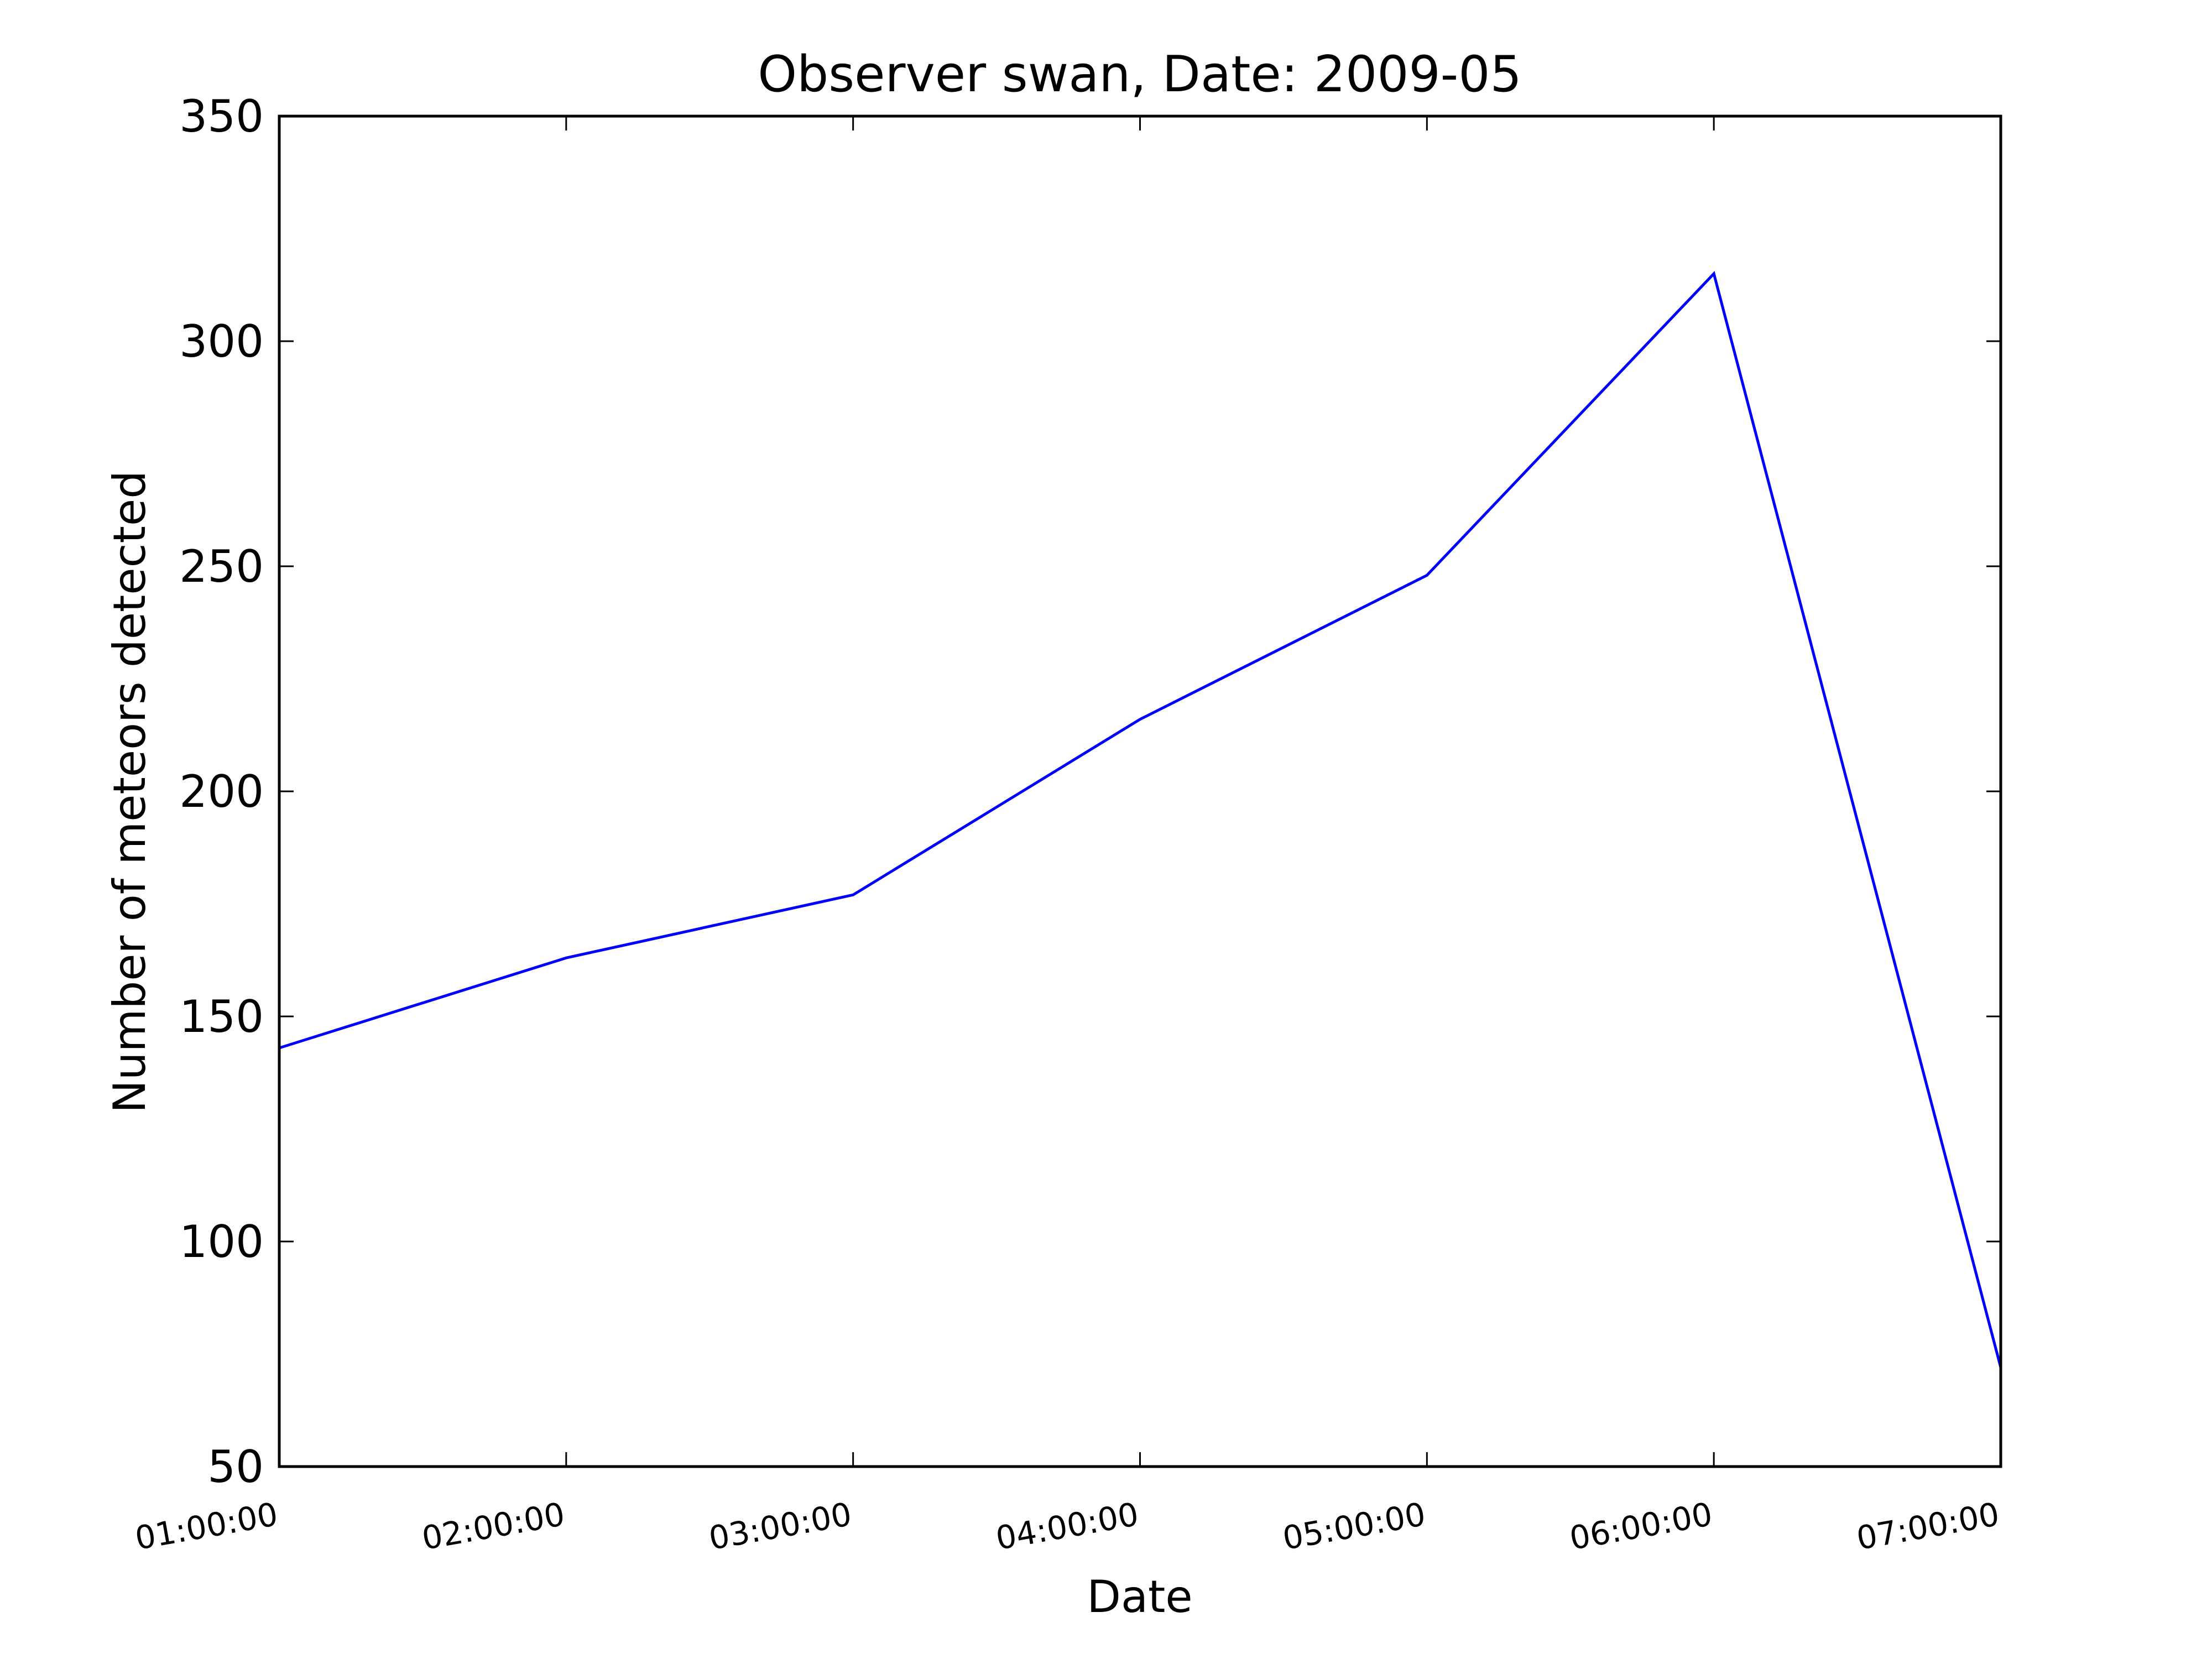 This screenshot has height=1659, width=2212. I want to click on y-tick-label: 250, so click(222, 566).